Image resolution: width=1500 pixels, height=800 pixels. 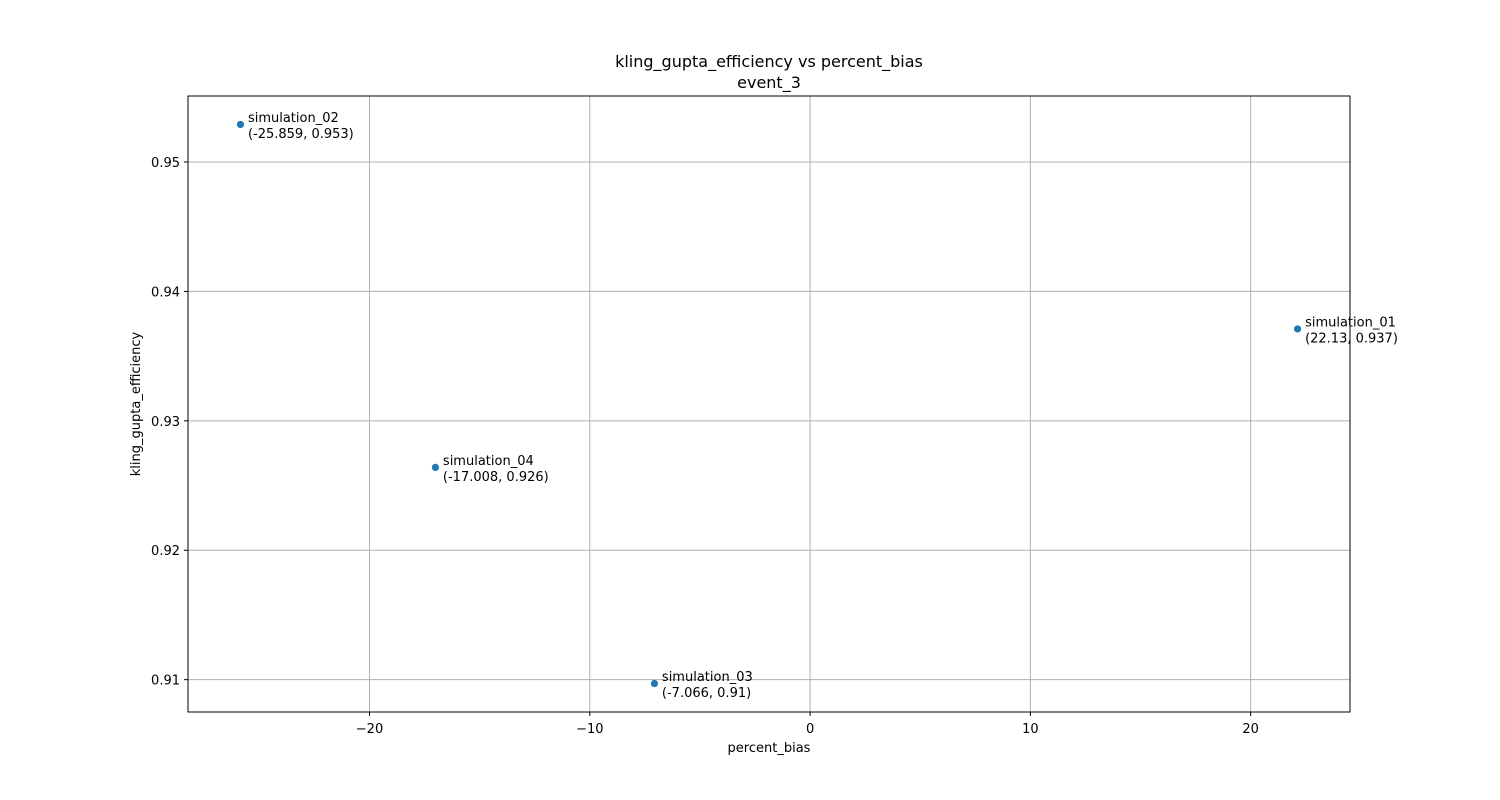 I want to click on y-tick-label: 0.93, so click(x=165, y=422).